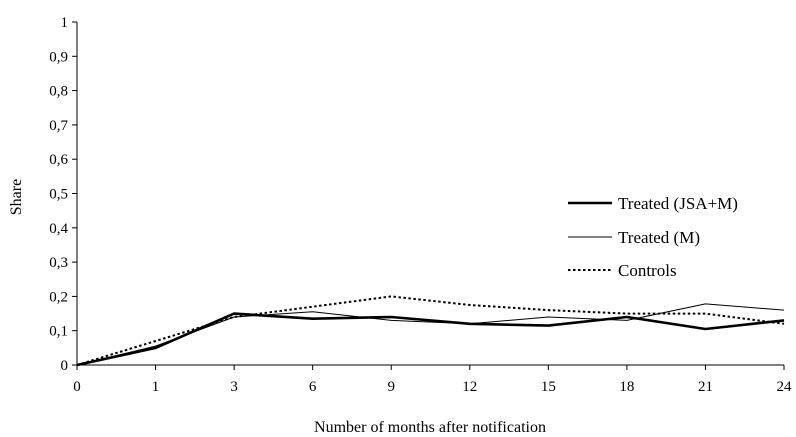 Image resolution: width=796 pixels, height=437 pixels. Describe the element at coordinates (16, 197) in the screenshot. I see `y-axis-title: Share` at that location.